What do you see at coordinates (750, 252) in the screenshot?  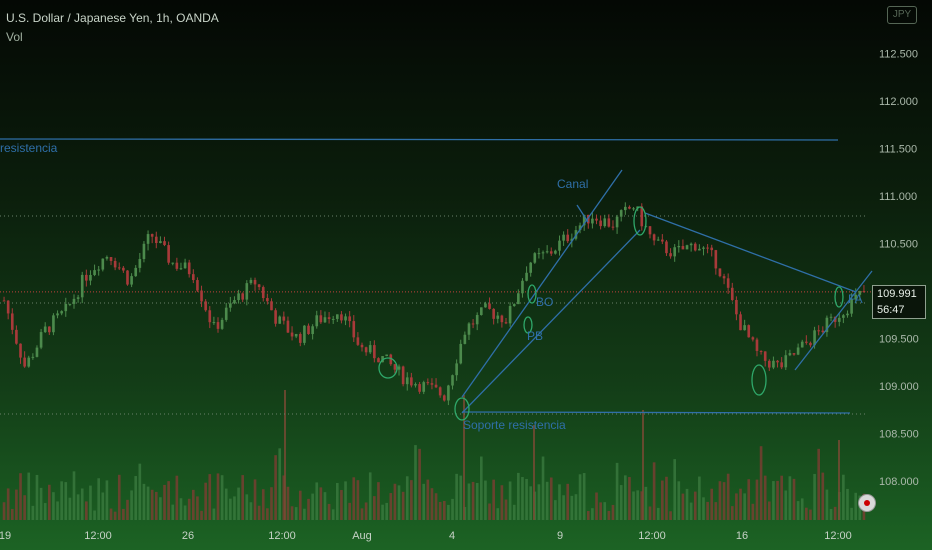 I see `descending-resistance-line` at bounding box center [750, 252].